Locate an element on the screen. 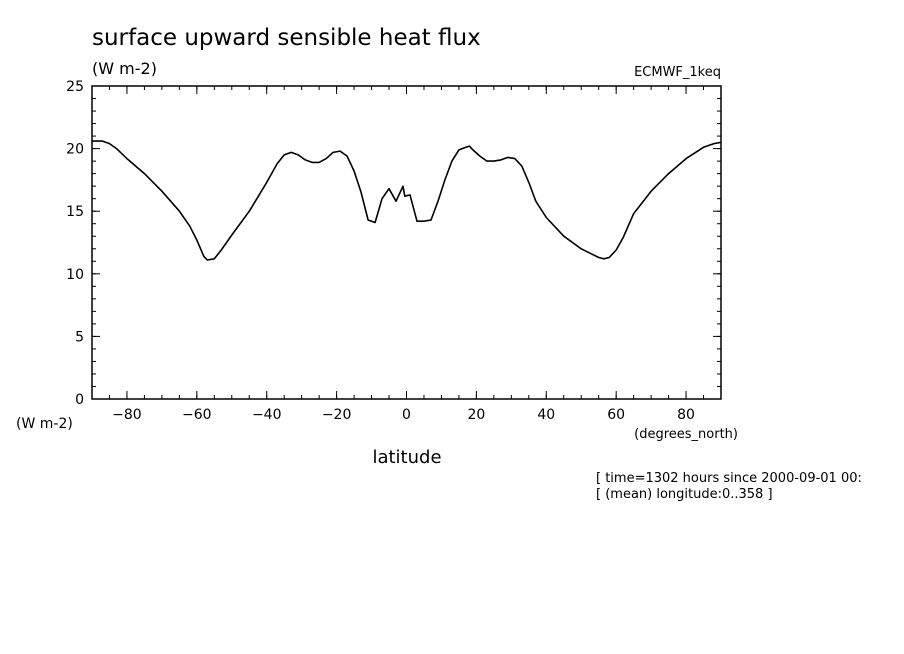  x-tick-label: 0 is located at coordinates (406, 415).